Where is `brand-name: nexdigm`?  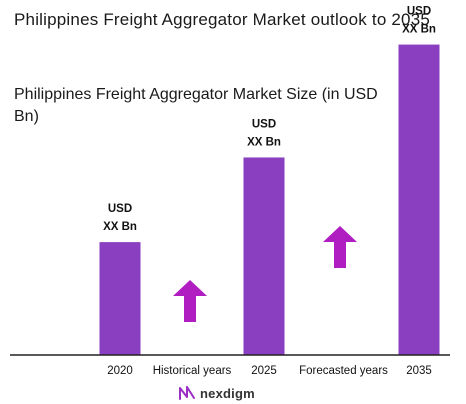 brand-name: nexdigm is located at coordinates (227, 393).